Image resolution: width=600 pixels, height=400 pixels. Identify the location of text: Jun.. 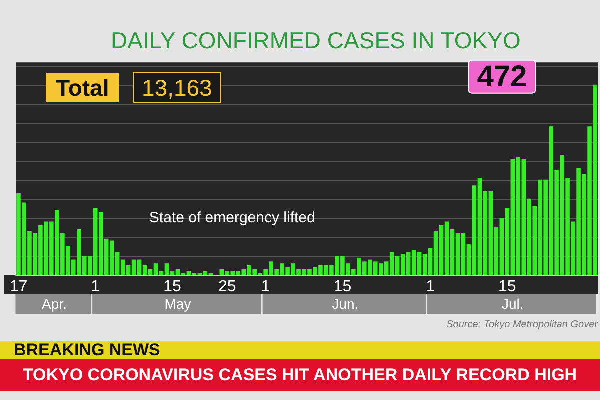
(345, 304).